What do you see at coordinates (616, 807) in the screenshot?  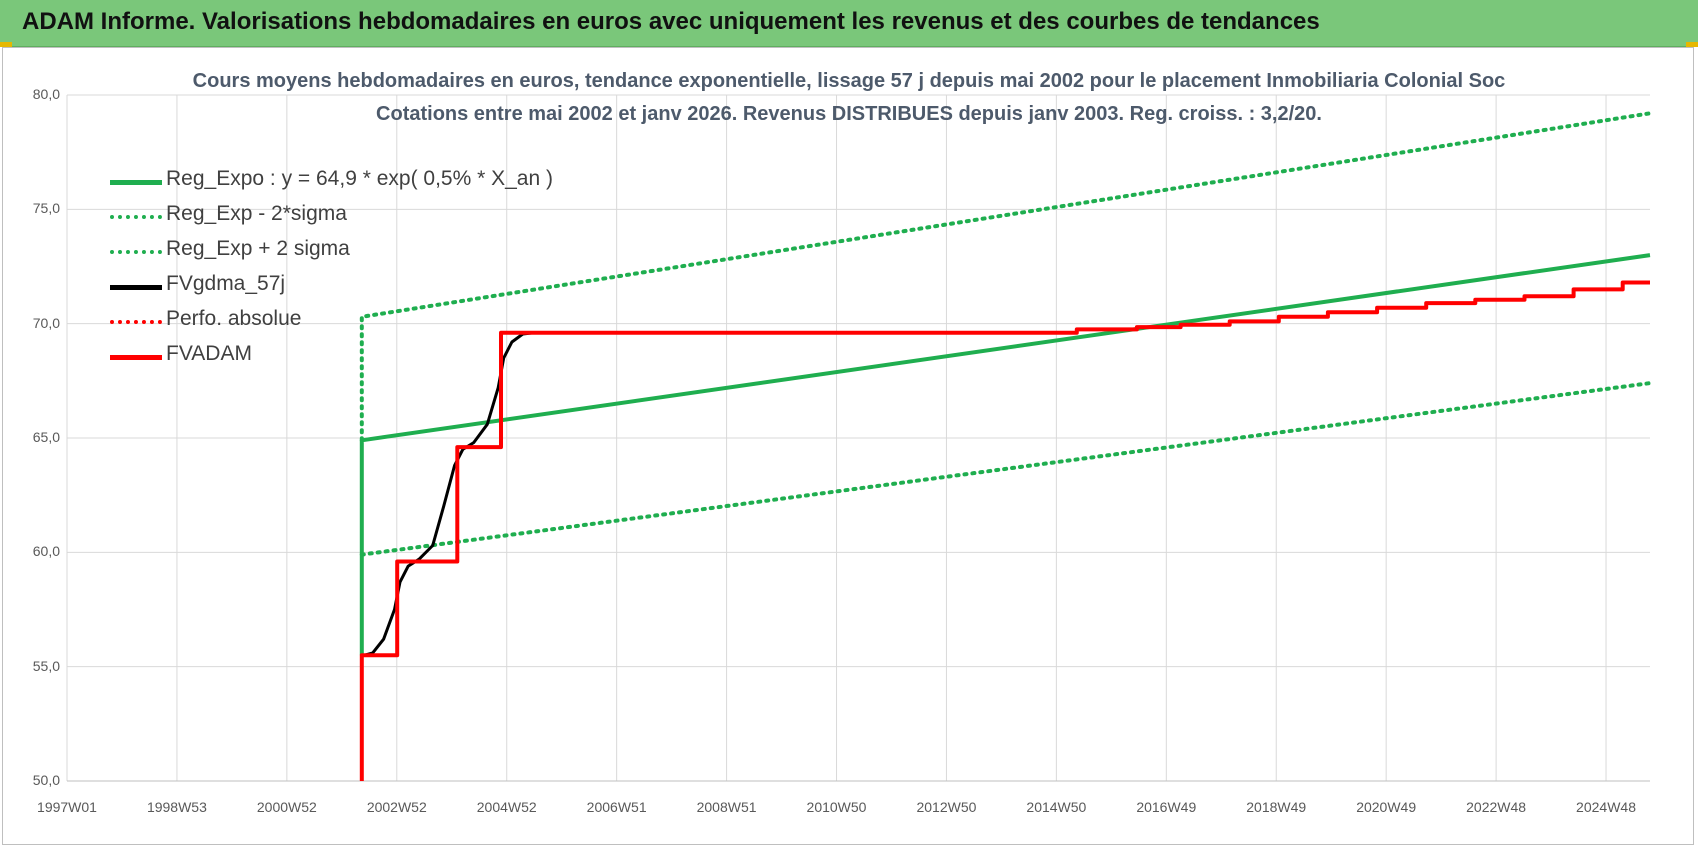 I see `x-tick-label: 2006W51` at bounding box center [616, 807].